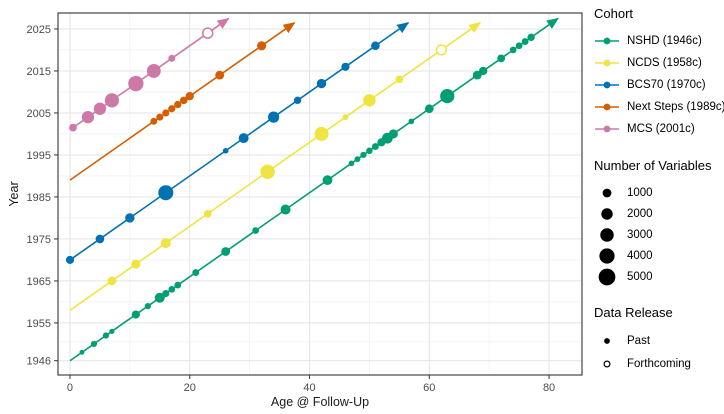  Describe the element at coordinates (658, 255) in the screenshot. I see `size-legend-item-4000: 4000` at that location.